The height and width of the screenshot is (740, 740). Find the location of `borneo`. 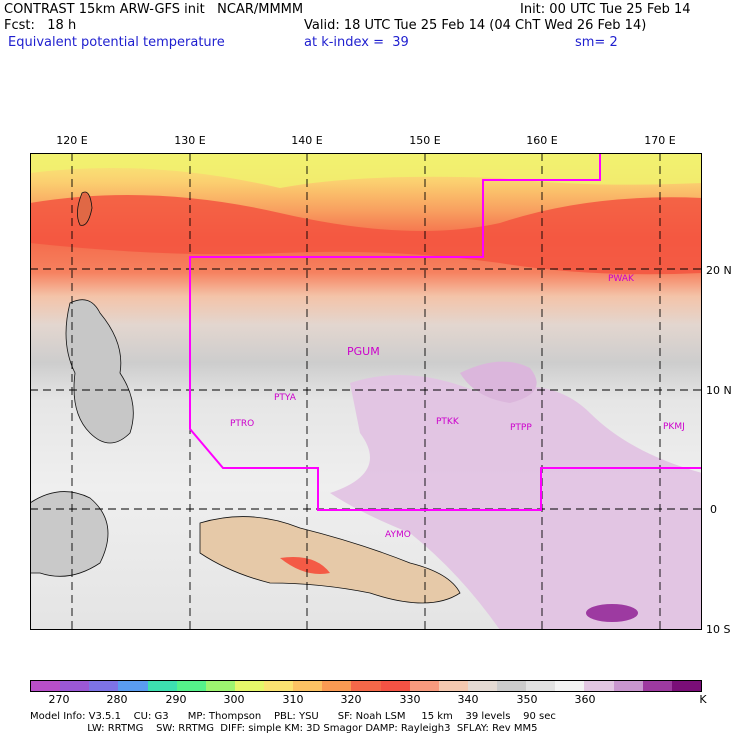

borneo is located at coordinates (69, 534).